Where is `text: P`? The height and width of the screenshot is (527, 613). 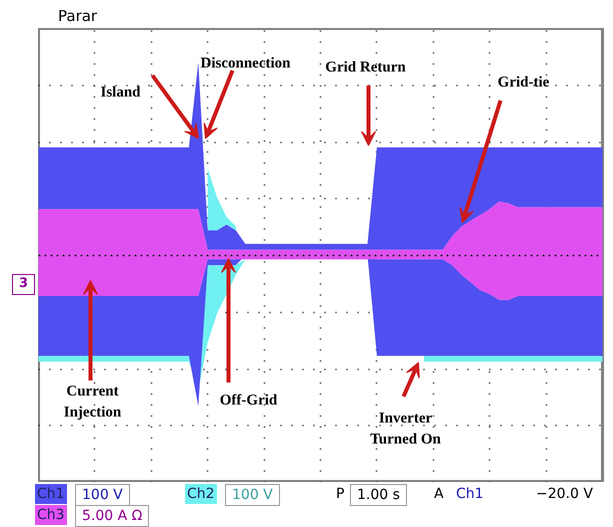
text: P is located at coordinates (340, 494).